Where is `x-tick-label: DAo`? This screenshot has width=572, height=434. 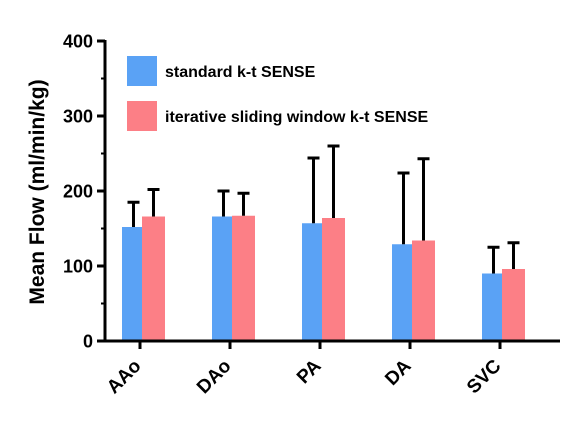
x-tick-label: DAo is located at coordinates (214, 377).